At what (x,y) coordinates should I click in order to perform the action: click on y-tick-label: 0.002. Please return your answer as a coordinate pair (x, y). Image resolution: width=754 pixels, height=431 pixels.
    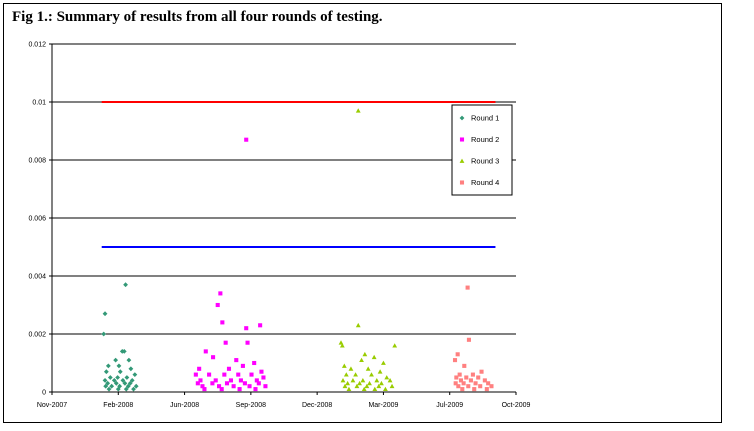
    Looking at the image, I should click on (37, 335).